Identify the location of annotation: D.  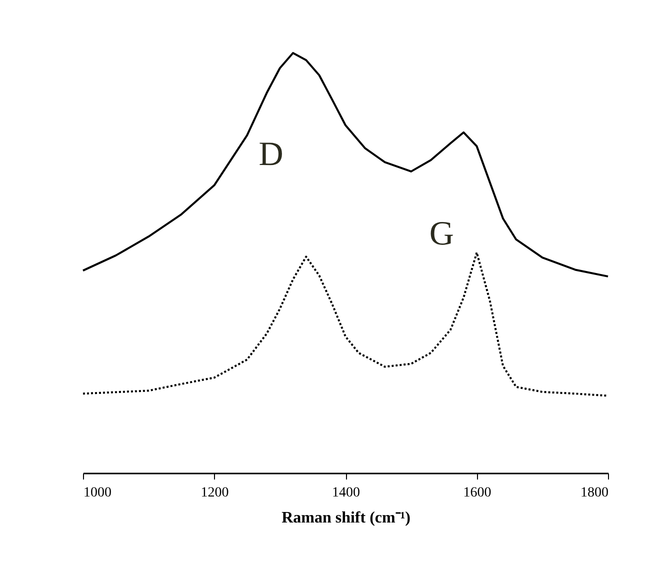
(271, 154).